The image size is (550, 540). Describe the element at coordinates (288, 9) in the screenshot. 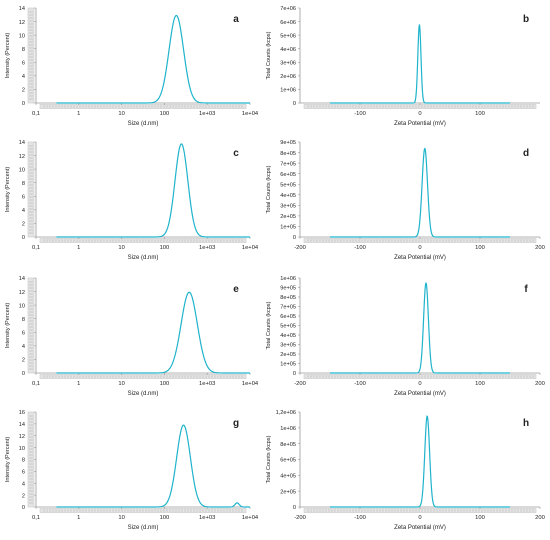

I see `y-tick-label: 7e+06` at that location.